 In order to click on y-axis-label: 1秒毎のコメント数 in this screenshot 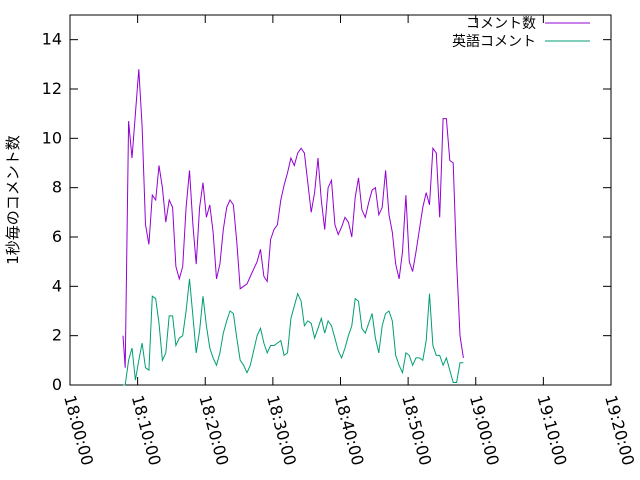, I will do `click(13, 200)`.